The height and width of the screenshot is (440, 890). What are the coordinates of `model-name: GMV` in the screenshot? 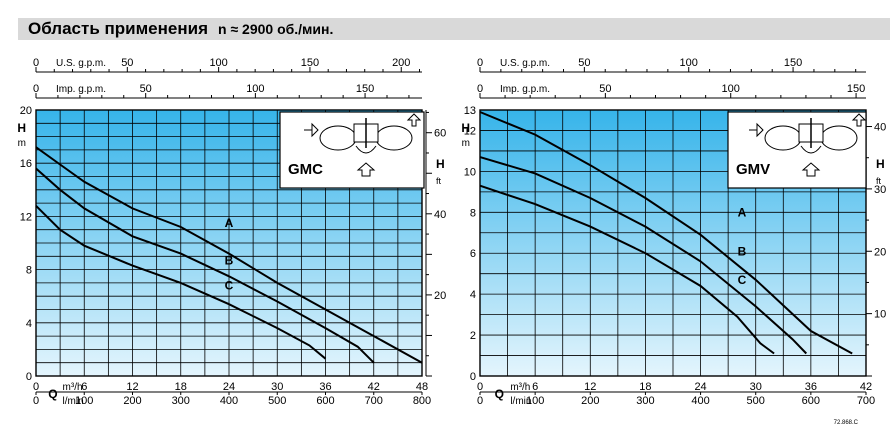 It's located at (753, 169).